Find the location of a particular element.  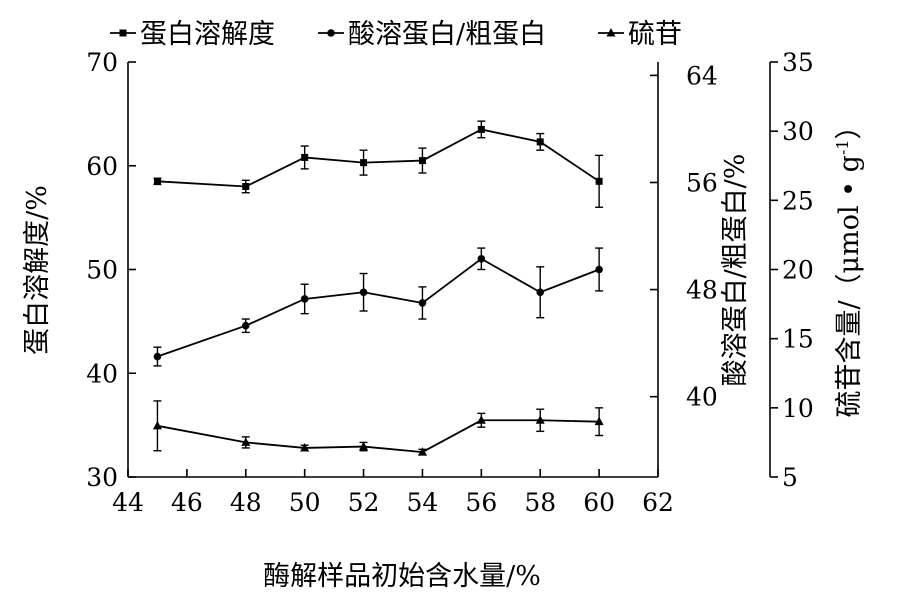

y-left-tick-label: 30 is located at coordinates (102, 477).